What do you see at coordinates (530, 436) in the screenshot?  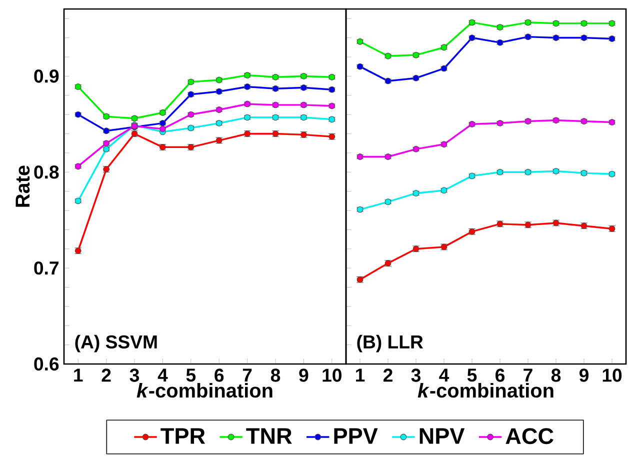 I see `legend-label: ACC` at bounding box center [530, 436].